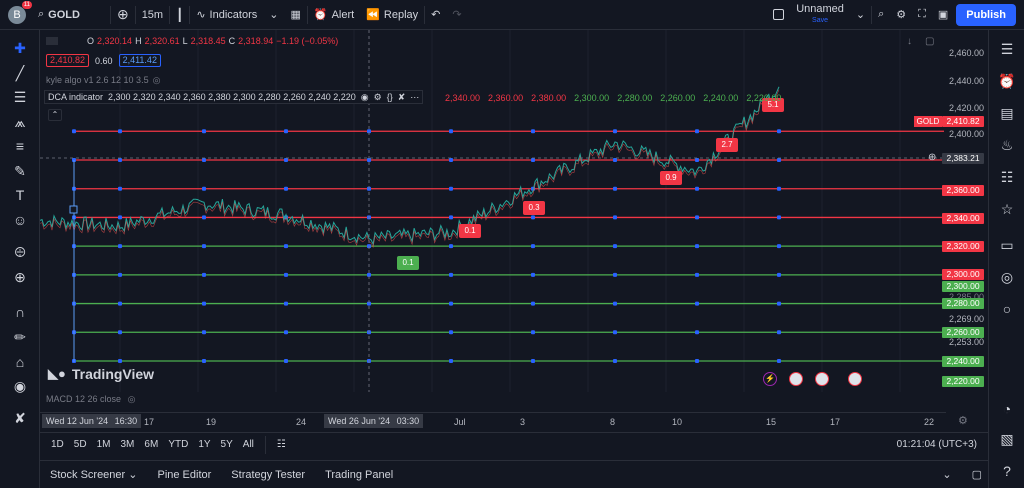  Describe the element at coordinates (20, 276) in the screenshot. I see `zoom-in-icon: ⊕` at that location.